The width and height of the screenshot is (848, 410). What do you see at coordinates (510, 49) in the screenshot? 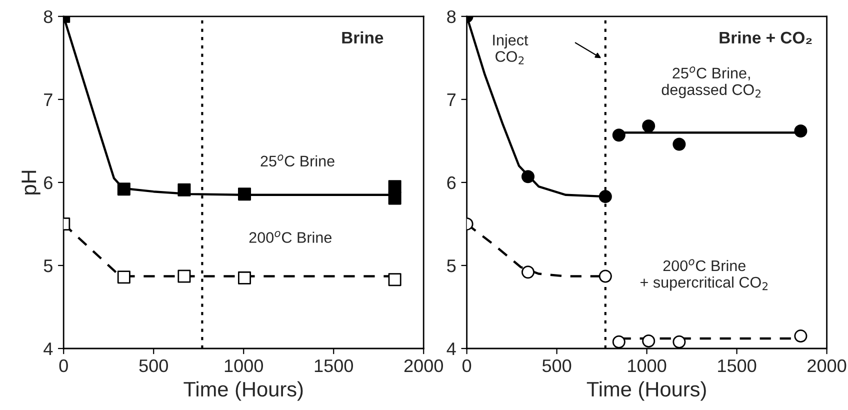
I see `annotation: Inject CO$_{2}$` at bounding box center [510, 49].